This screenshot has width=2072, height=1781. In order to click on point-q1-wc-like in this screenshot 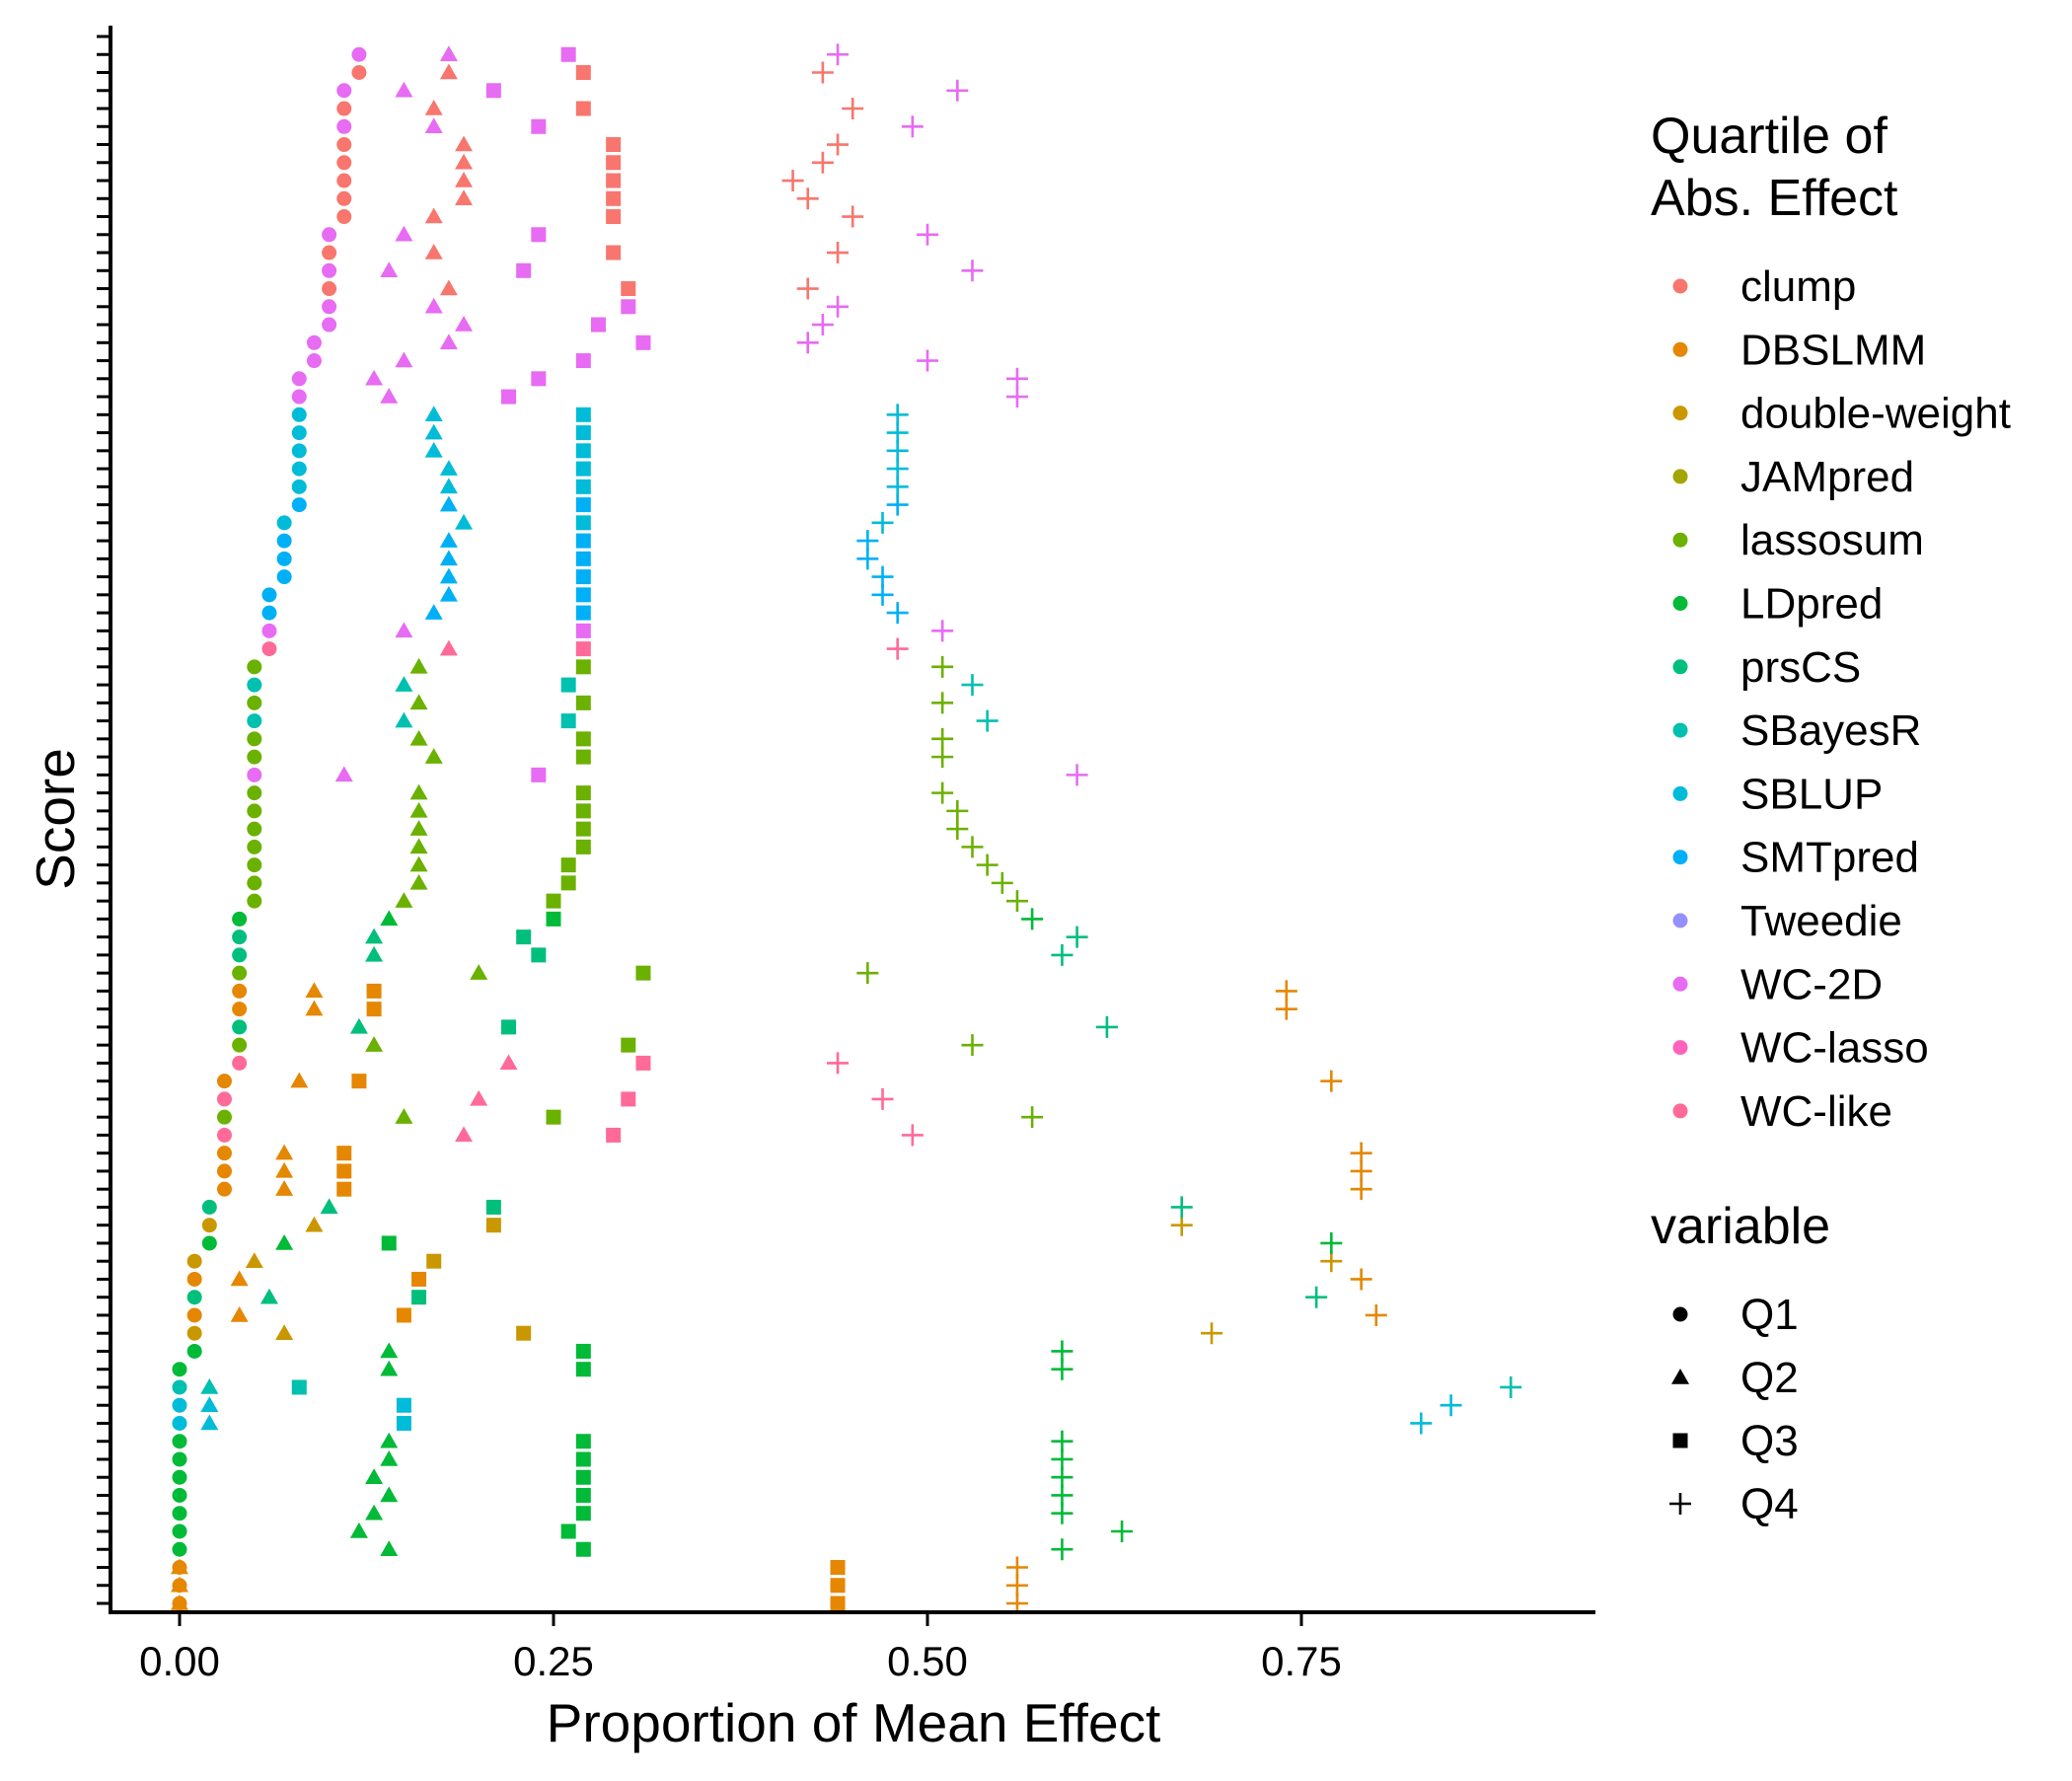, I will do `click(269, 649)`.